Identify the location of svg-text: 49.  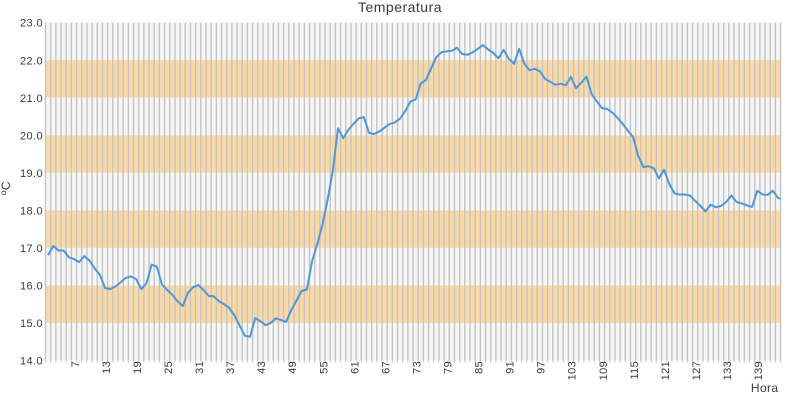
(293, 367).